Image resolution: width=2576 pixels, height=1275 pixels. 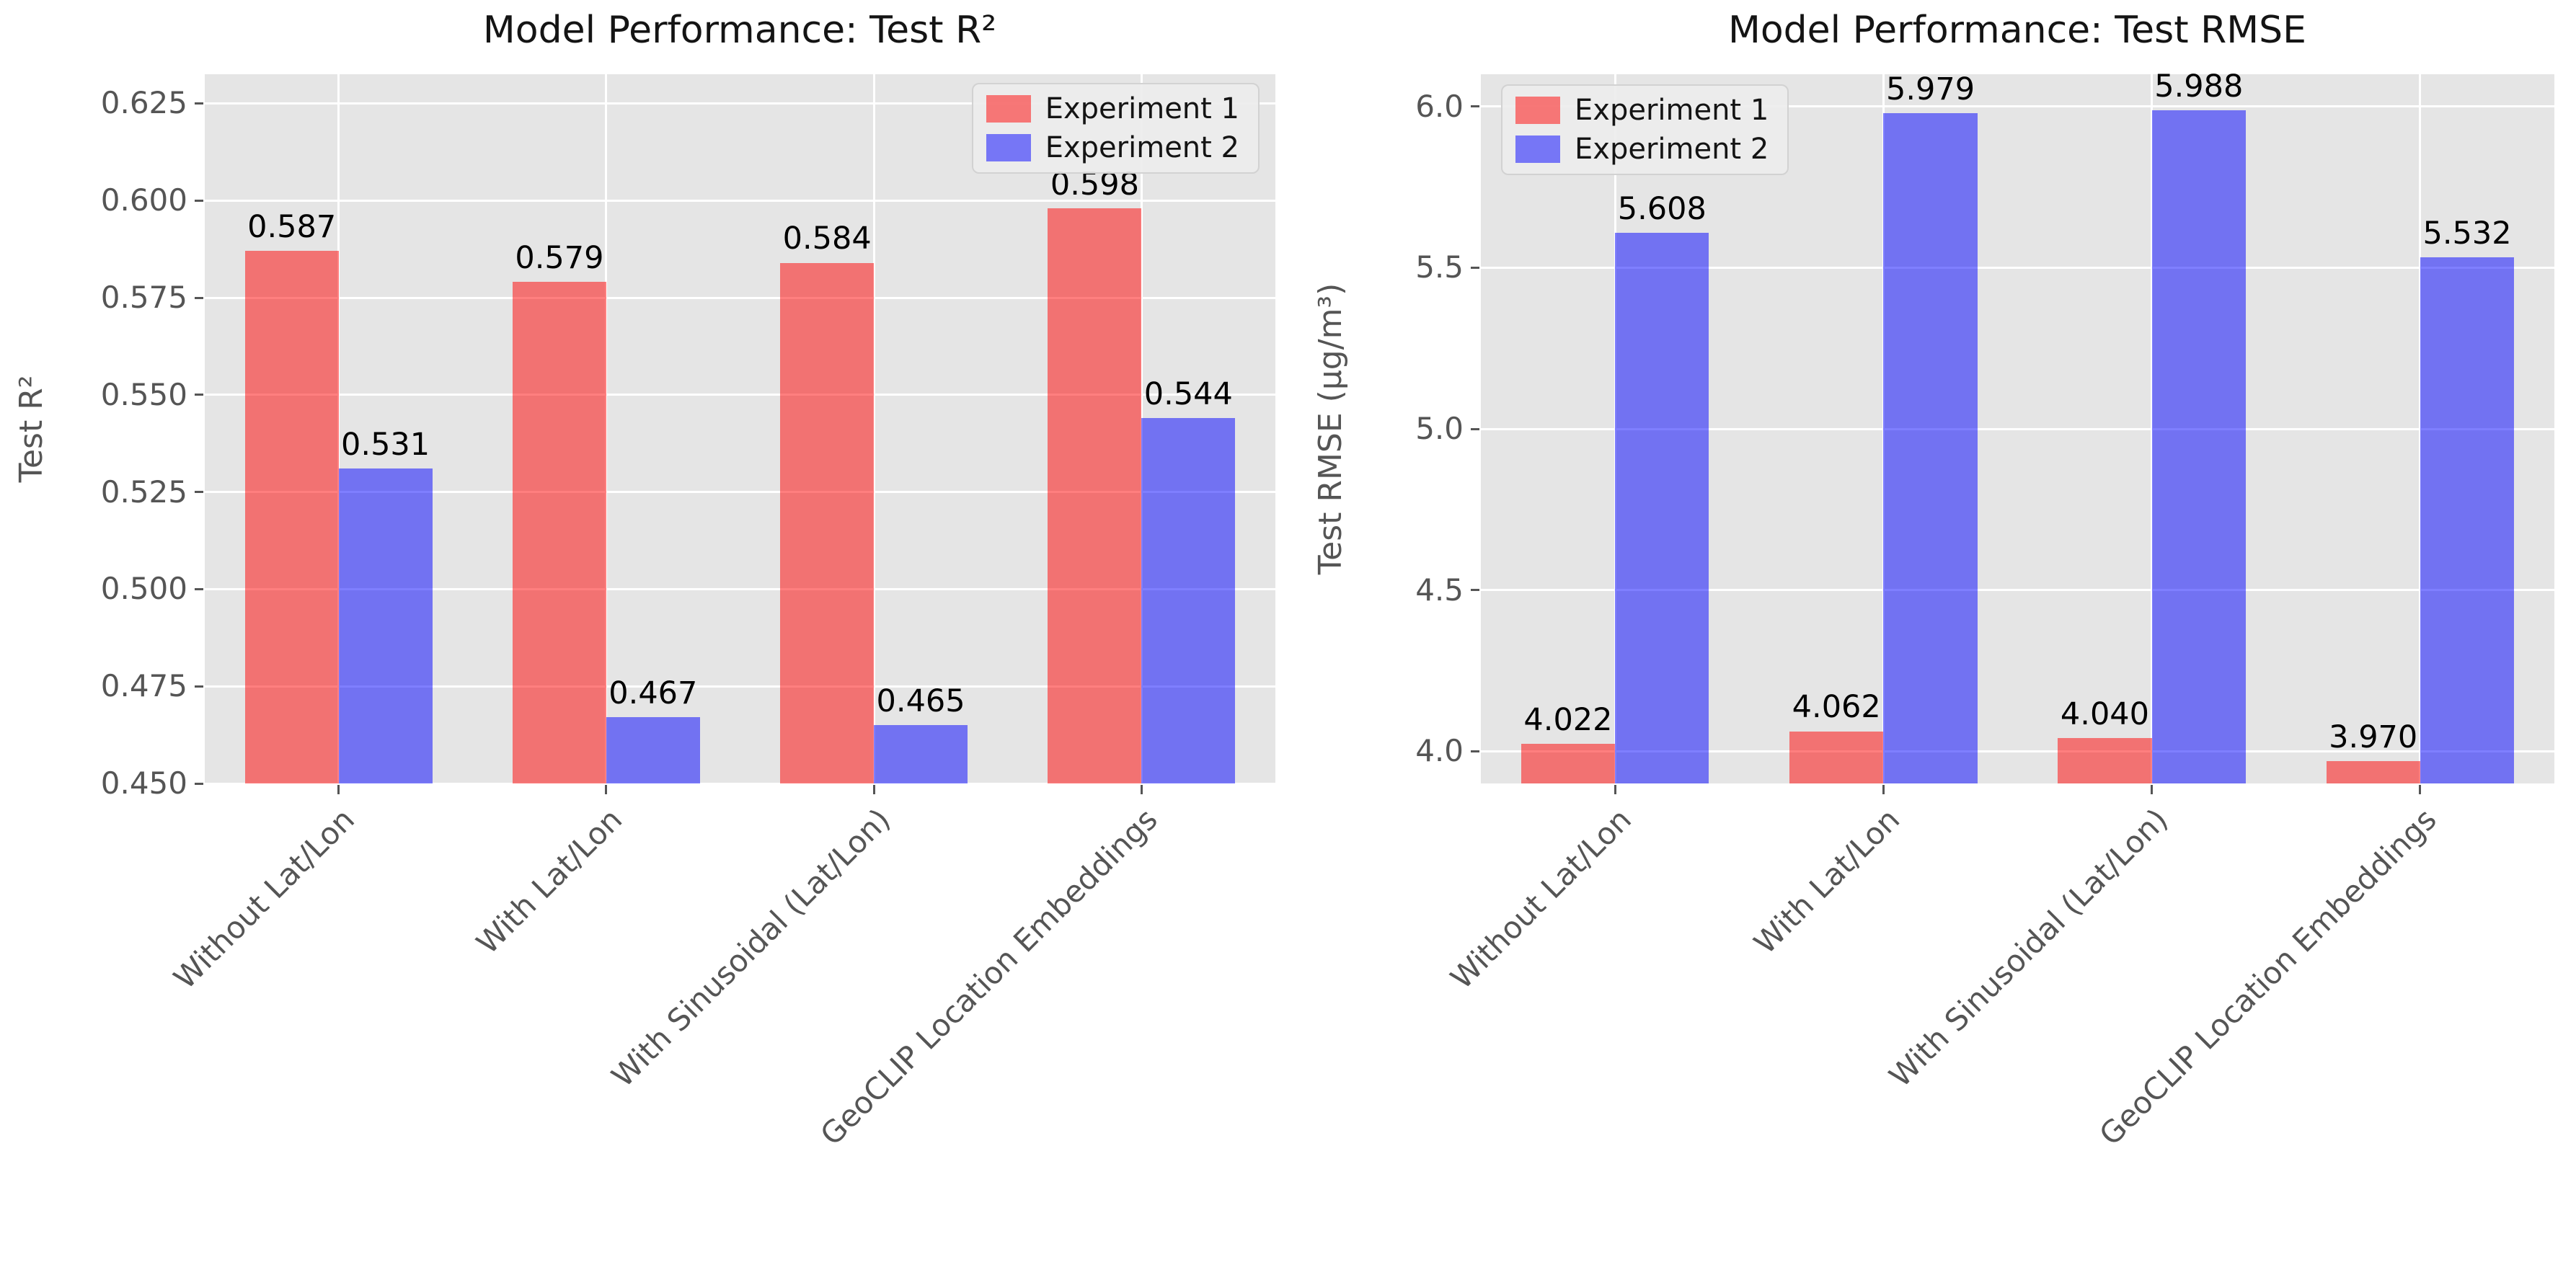 What do you see at coordinates (143, 589) in the screenshot?
I see `y-tick-label: 0.500` at bounding box center [143, 589].